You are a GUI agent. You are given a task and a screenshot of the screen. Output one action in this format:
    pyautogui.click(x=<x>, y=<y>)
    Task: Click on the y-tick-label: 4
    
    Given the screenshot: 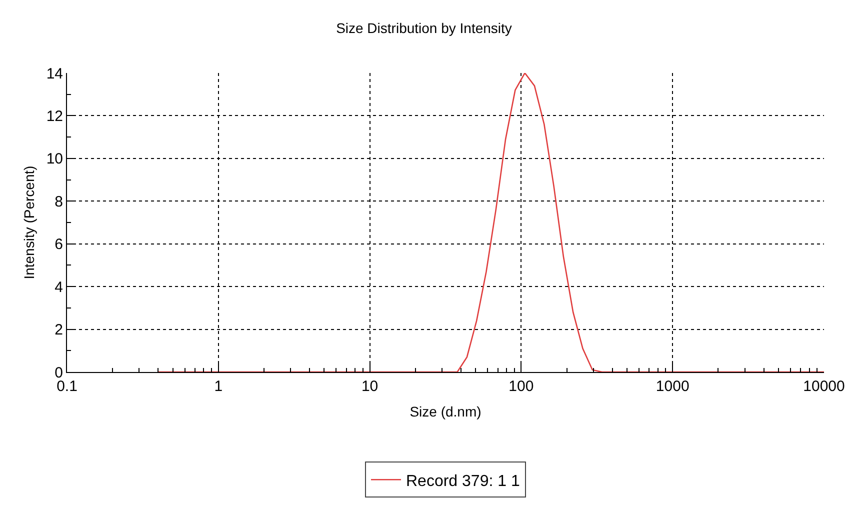 What is the action you would take?
    pyautogui.click(x=58, y=287)
    